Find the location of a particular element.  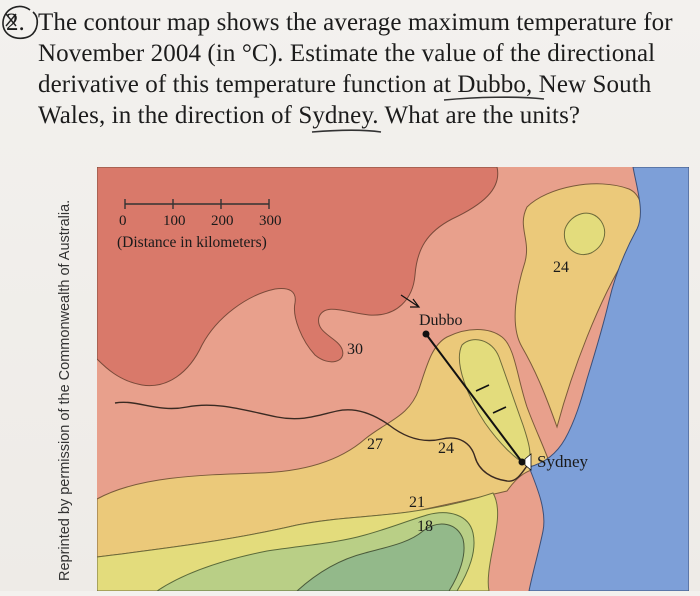

dubbo-dot-icon is located at coordinates (426, 334).